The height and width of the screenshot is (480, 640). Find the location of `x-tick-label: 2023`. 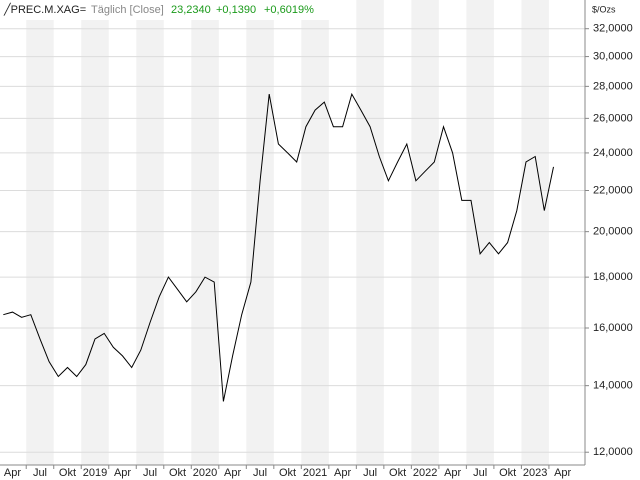

x-tick-label: 2023 is located at coordinates (535, 473).